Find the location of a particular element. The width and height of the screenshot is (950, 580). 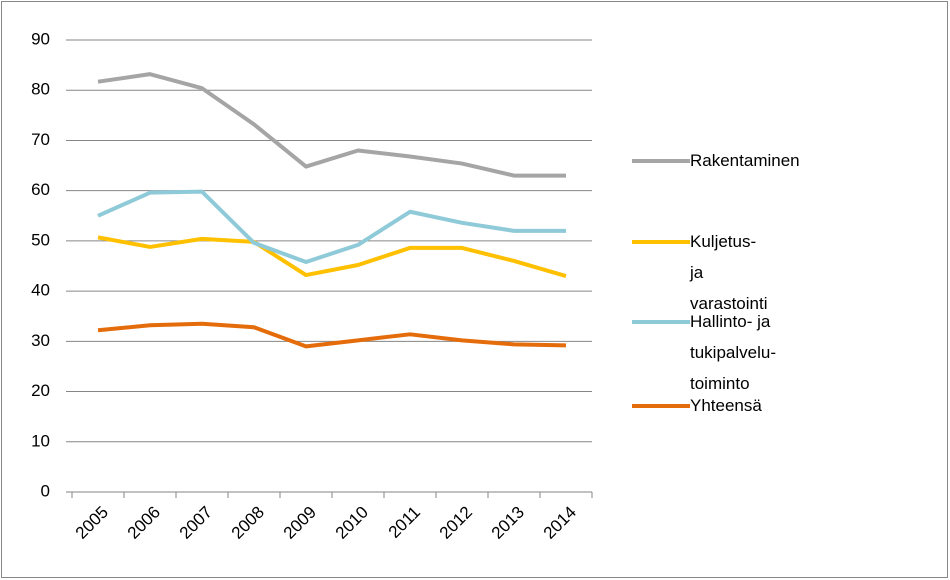

y-tick-label: 0 is located at coordinates (45, 490).